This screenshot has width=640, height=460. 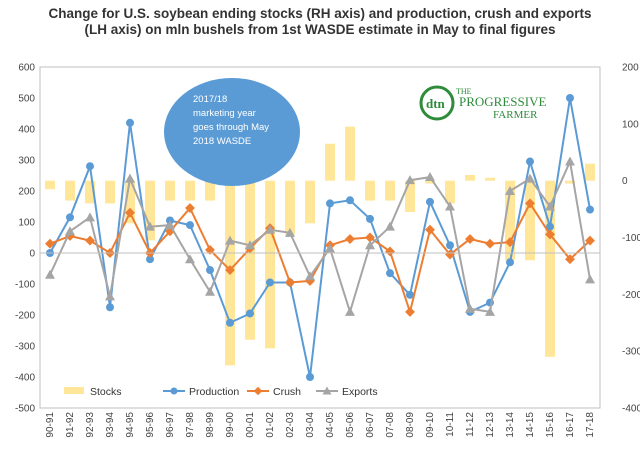 What do you see at coordinates (631, 238) in the screenshot?
I see `right-axis-tick-label: -100` at bounding box center [631, 238].